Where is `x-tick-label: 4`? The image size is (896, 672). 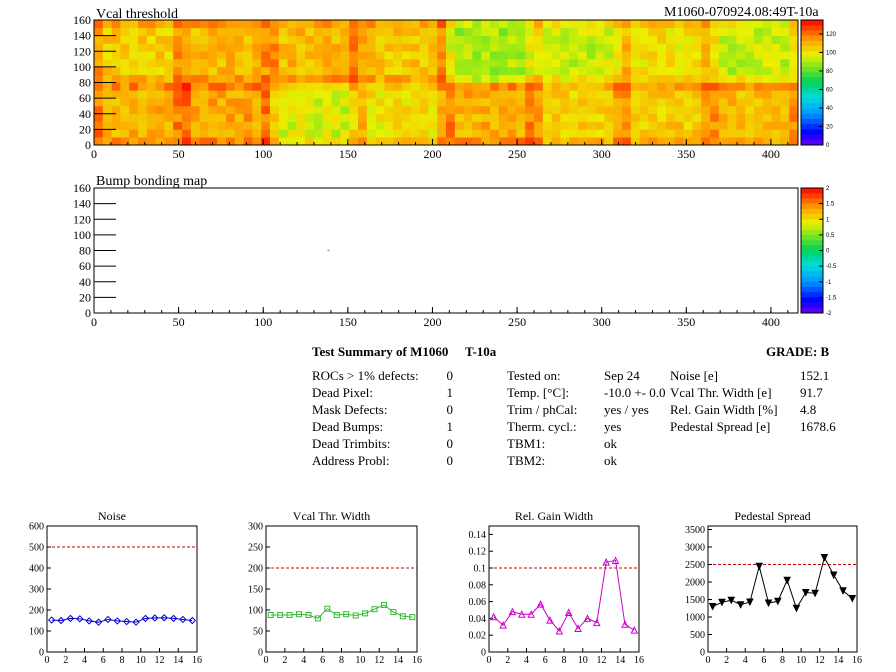 x-tick-label: 4 is located at coordinates (84, 660).